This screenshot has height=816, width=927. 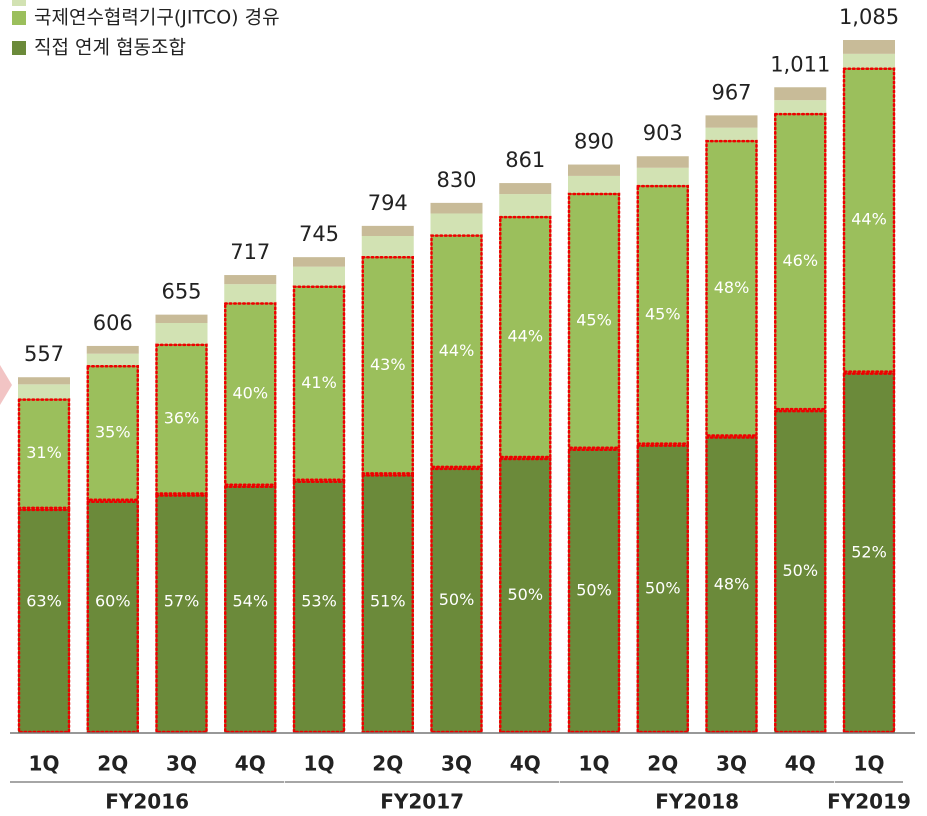 What do you see at coordinates (869, 17) in the screenshot?
I see `total-label: 1,085` at bounding box center [869, 17].